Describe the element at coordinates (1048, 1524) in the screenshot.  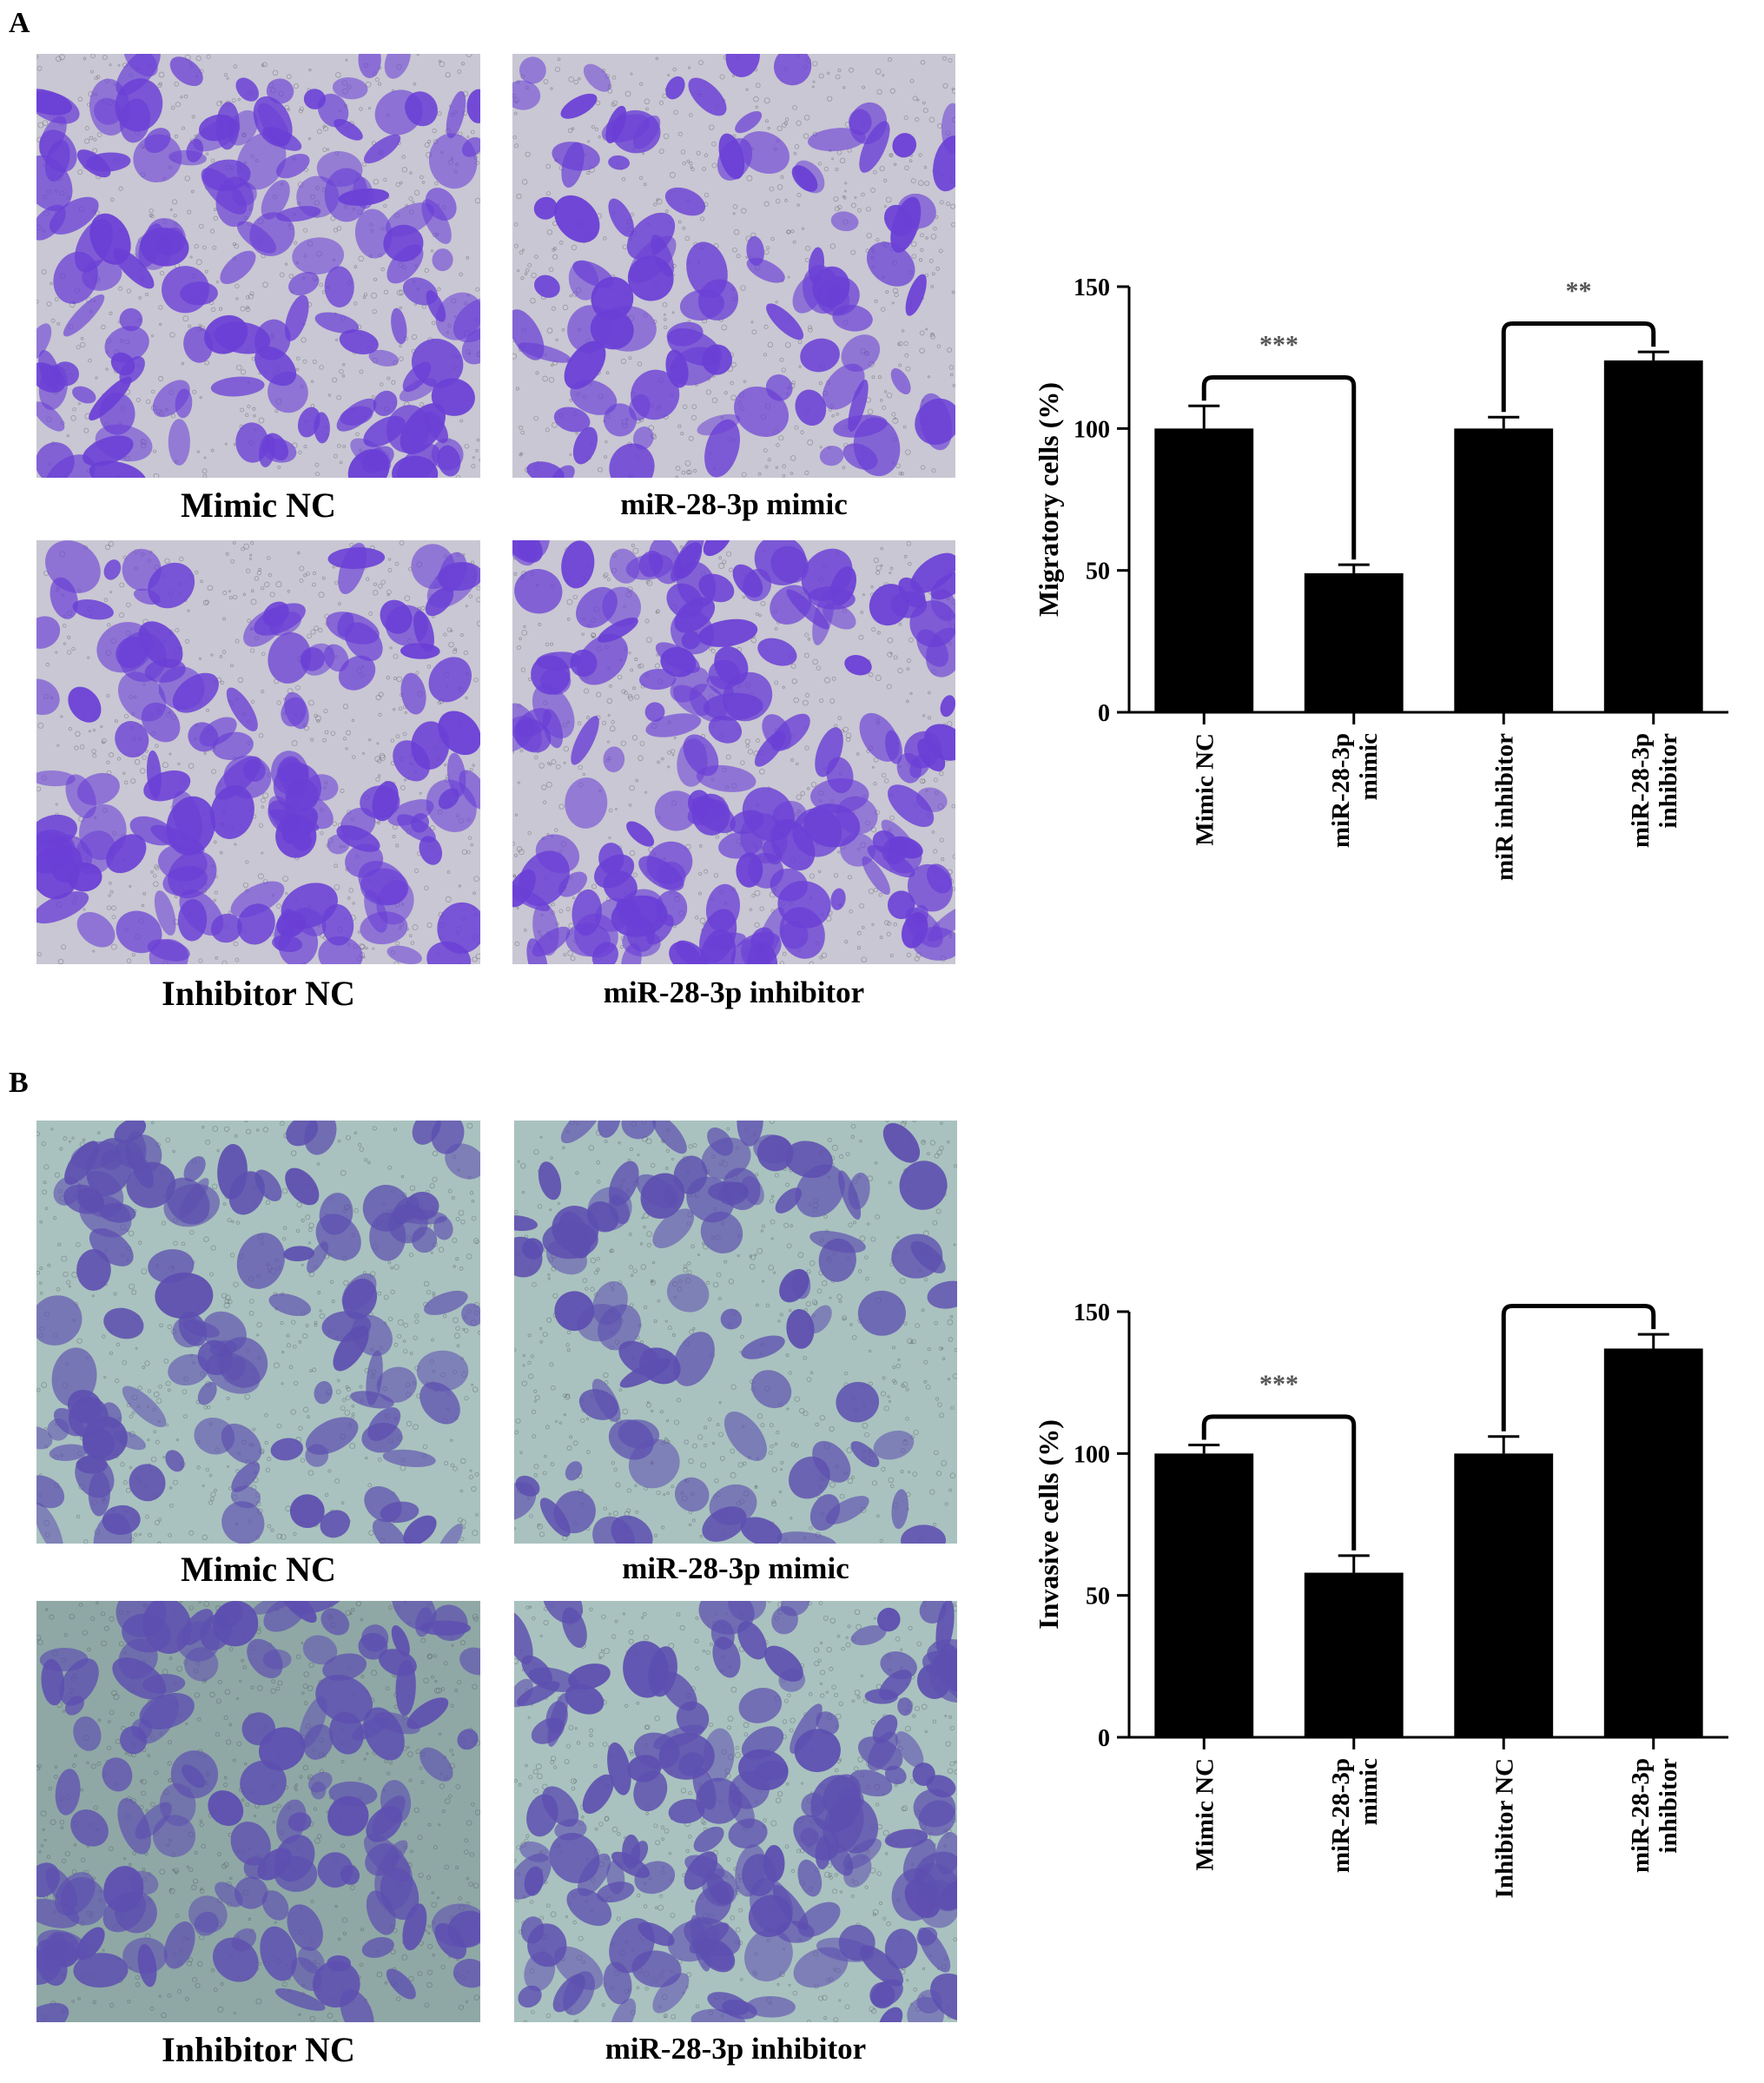
I see `y-axis-label: Invasive cells (%)` at that location.